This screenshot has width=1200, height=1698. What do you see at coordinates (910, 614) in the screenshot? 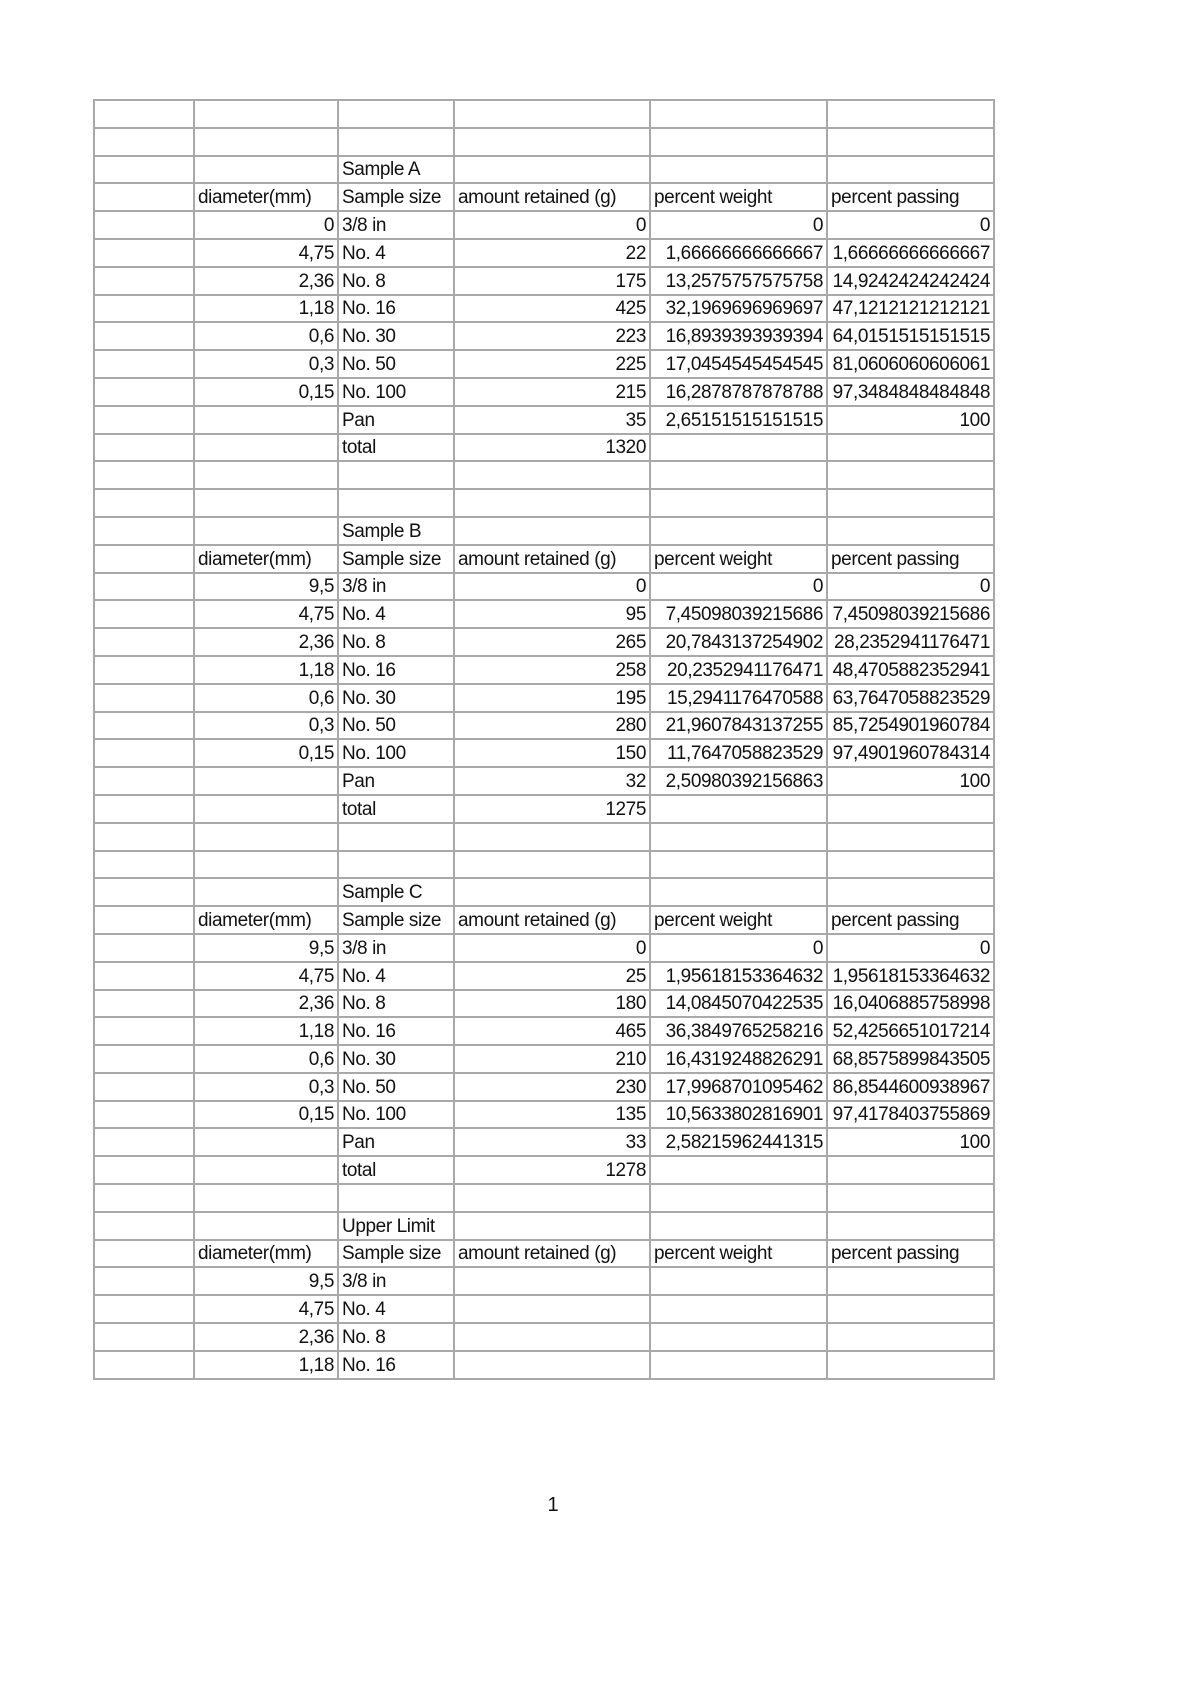
I see `table-cell: 7,45098039215686` at bounding box center [910, 614].